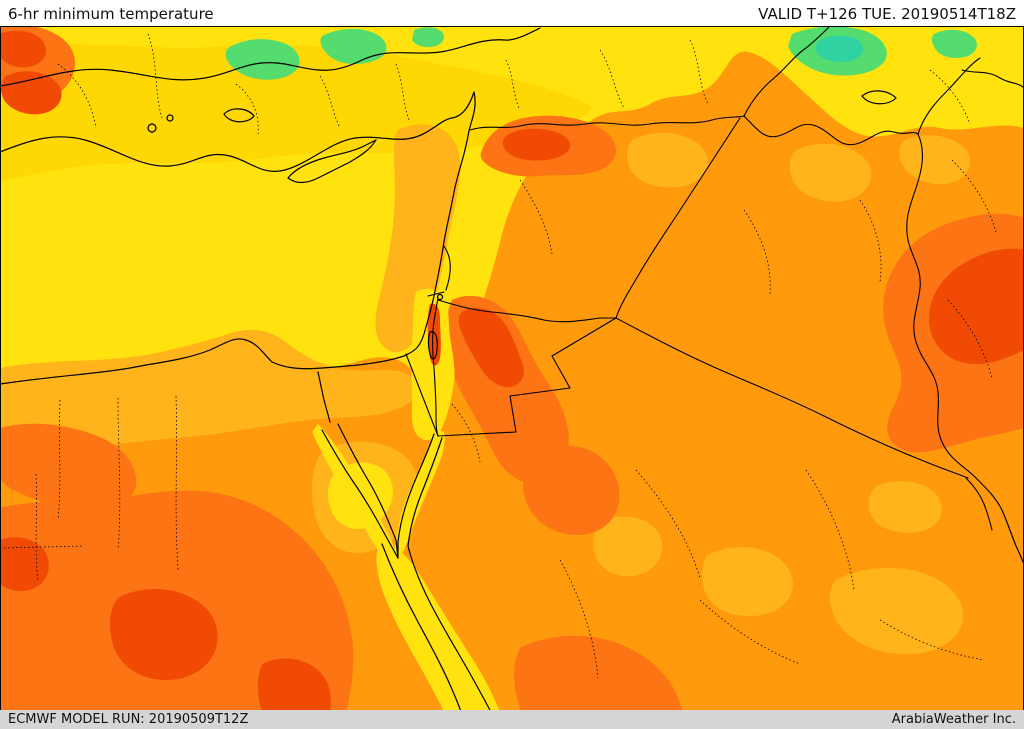 The height and width of the screenshot is (729, 1024). I want to click on model-run-label: ECMWF MODEL RUN: 20190509T12Z, so click(128, 719).